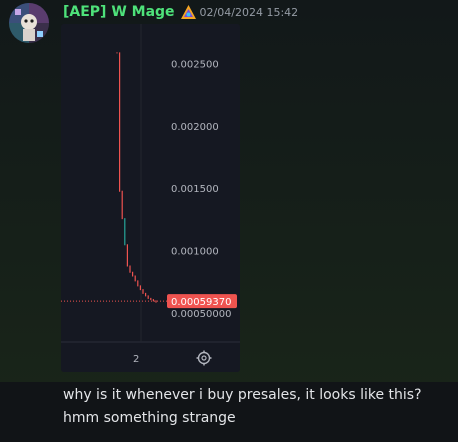 The image size is (458, 442). I want to click on gear-icon, so click(204, 358).